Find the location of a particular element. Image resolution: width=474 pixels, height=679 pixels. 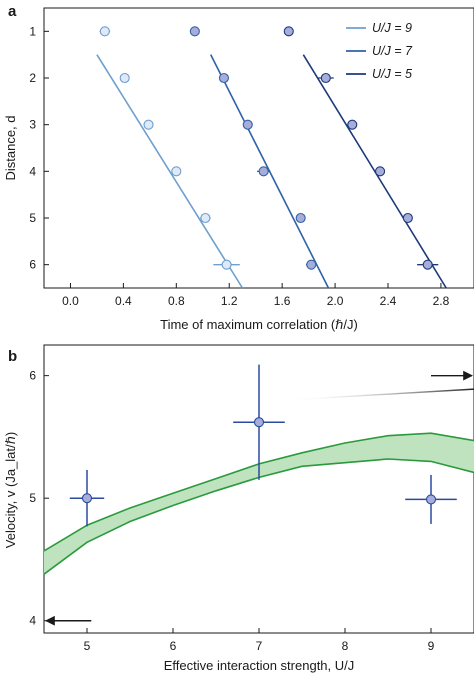

legend-label: U/J = 7 is located at coordinates (392, 51).